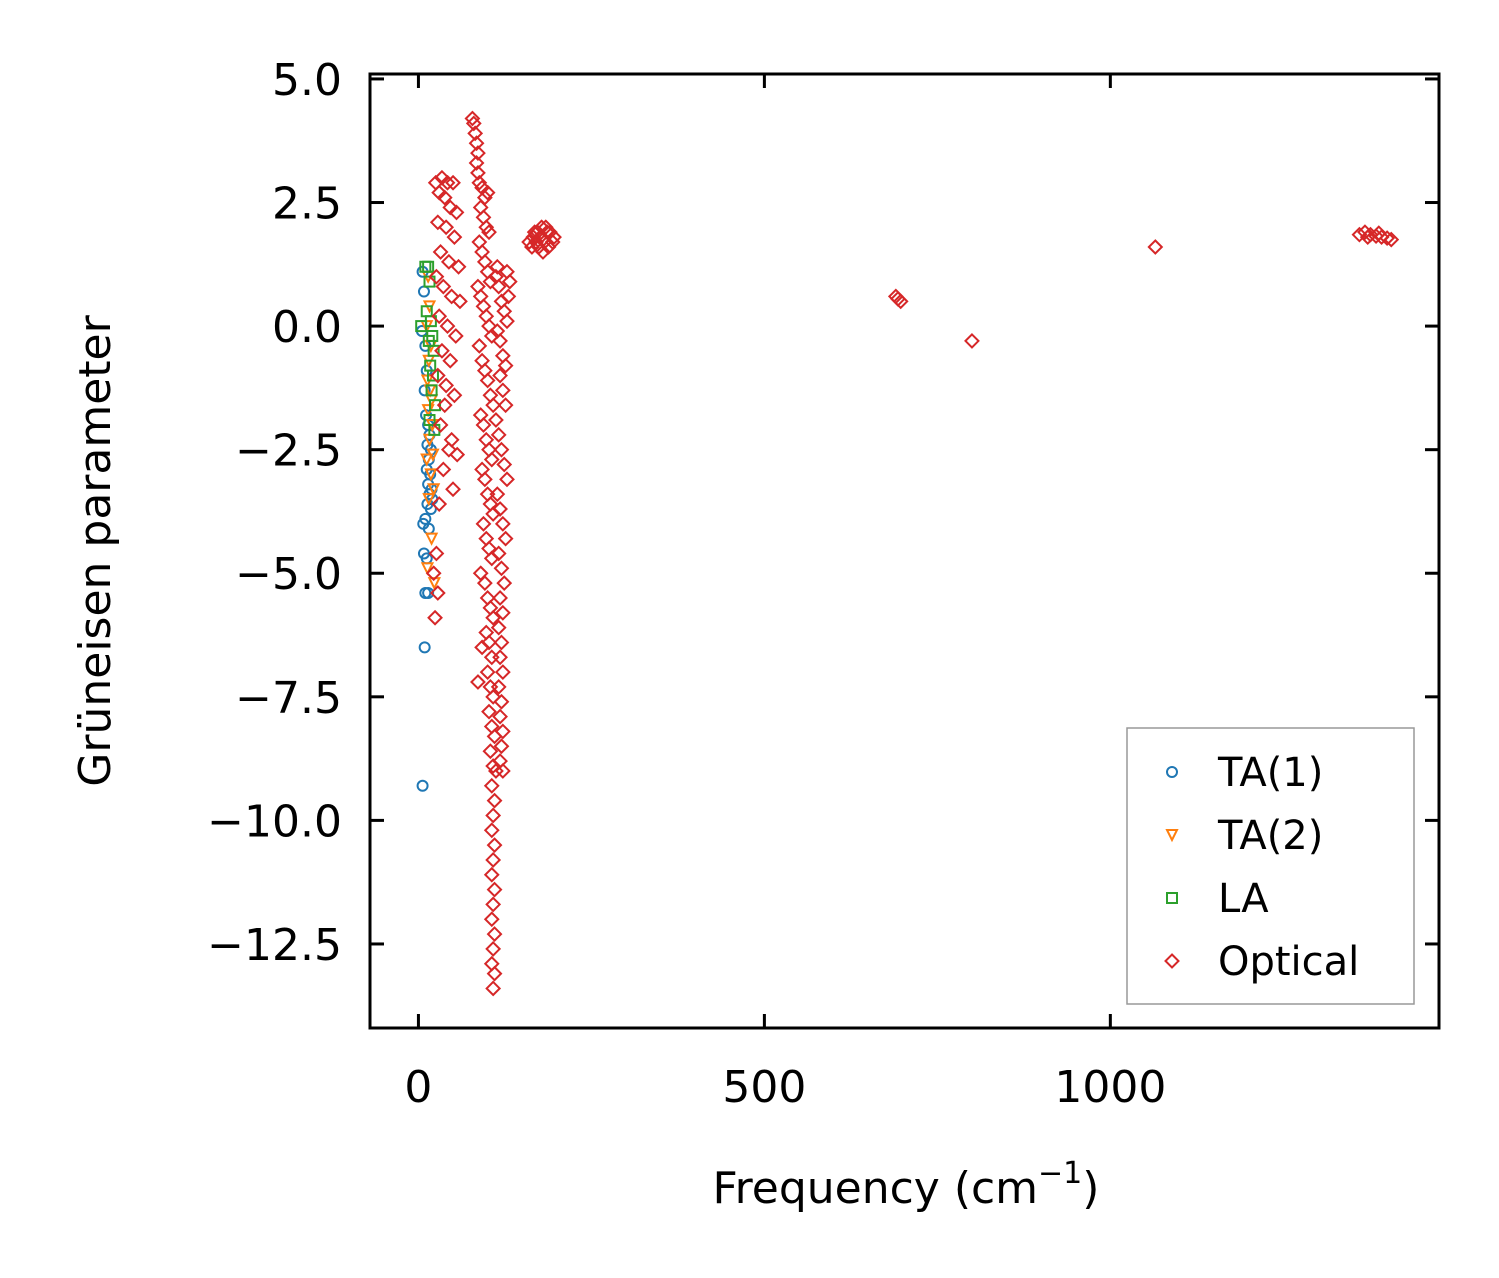 The image size is (1499, 1278). Describe the element at coordinates (95, 550) in the screenshot. I see `y-axis-title: Grüneisen parameter` at that location.